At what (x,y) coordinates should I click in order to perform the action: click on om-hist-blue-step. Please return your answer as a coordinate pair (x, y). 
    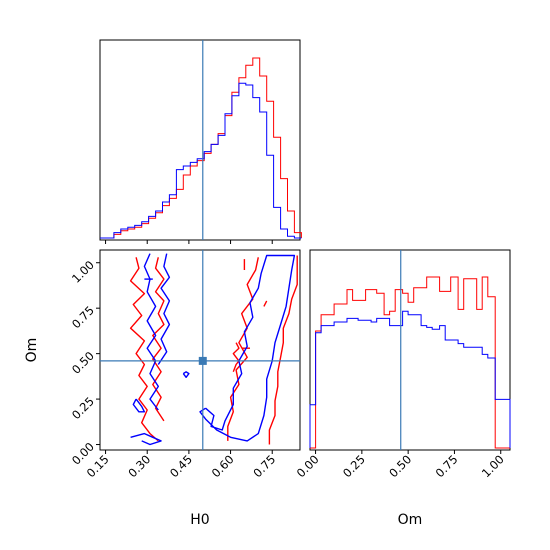
    Looking at the image, I should click on (410, 379).